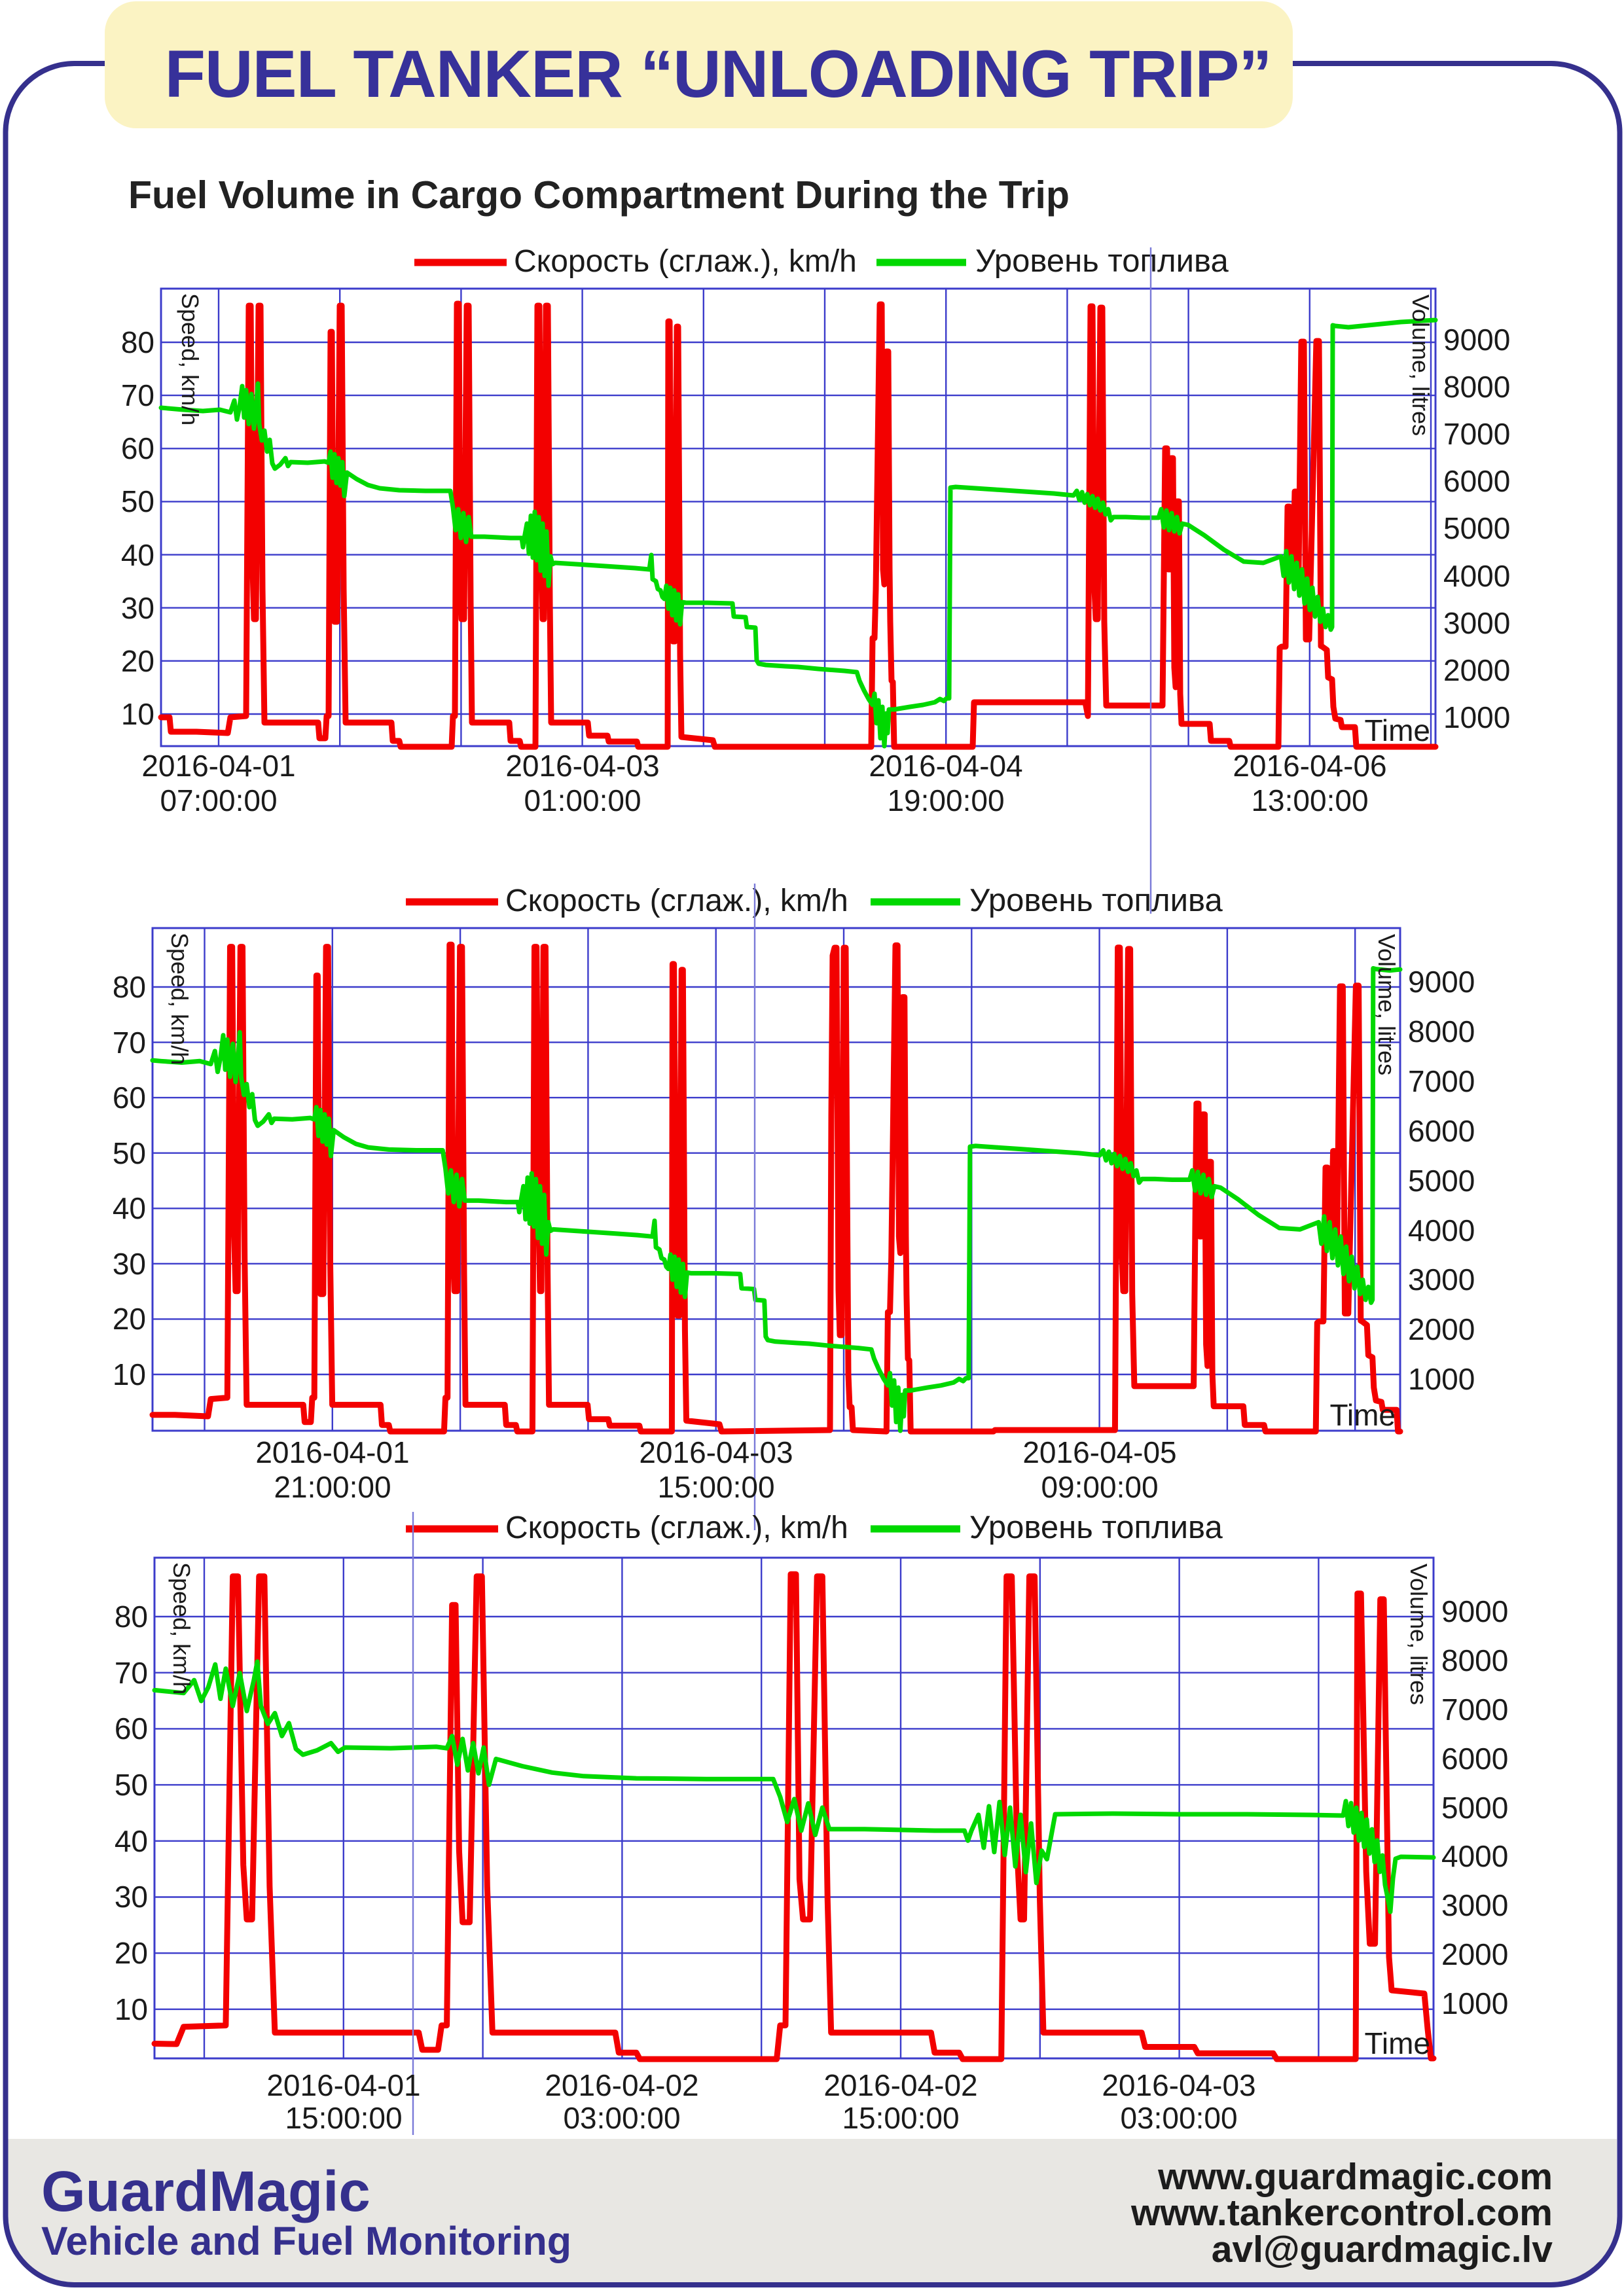 The image size is (1624, 2294). What do you see at coordinates (718, 74) in the screenshot?
I see `svg-text: FUEL TANKER “UNLOADING TRIP”` at bounding box center [718, 74].